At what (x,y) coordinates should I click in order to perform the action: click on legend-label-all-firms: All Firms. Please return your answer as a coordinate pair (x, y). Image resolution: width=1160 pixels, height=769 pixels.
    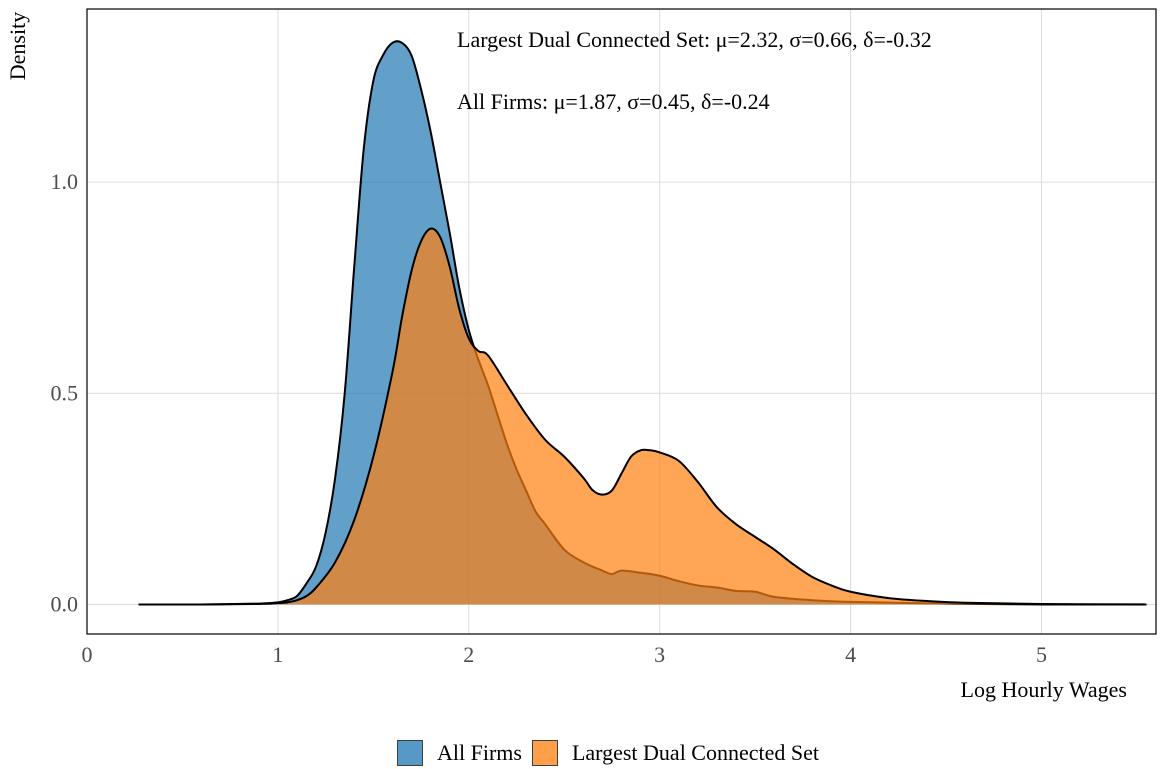
    Looking at the image, I should click on (479, 752).